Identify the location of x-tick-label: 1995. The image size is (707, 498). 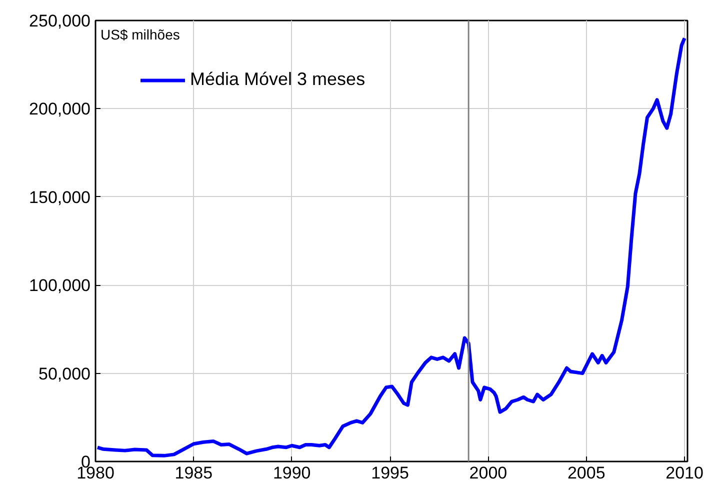
(390, 473).